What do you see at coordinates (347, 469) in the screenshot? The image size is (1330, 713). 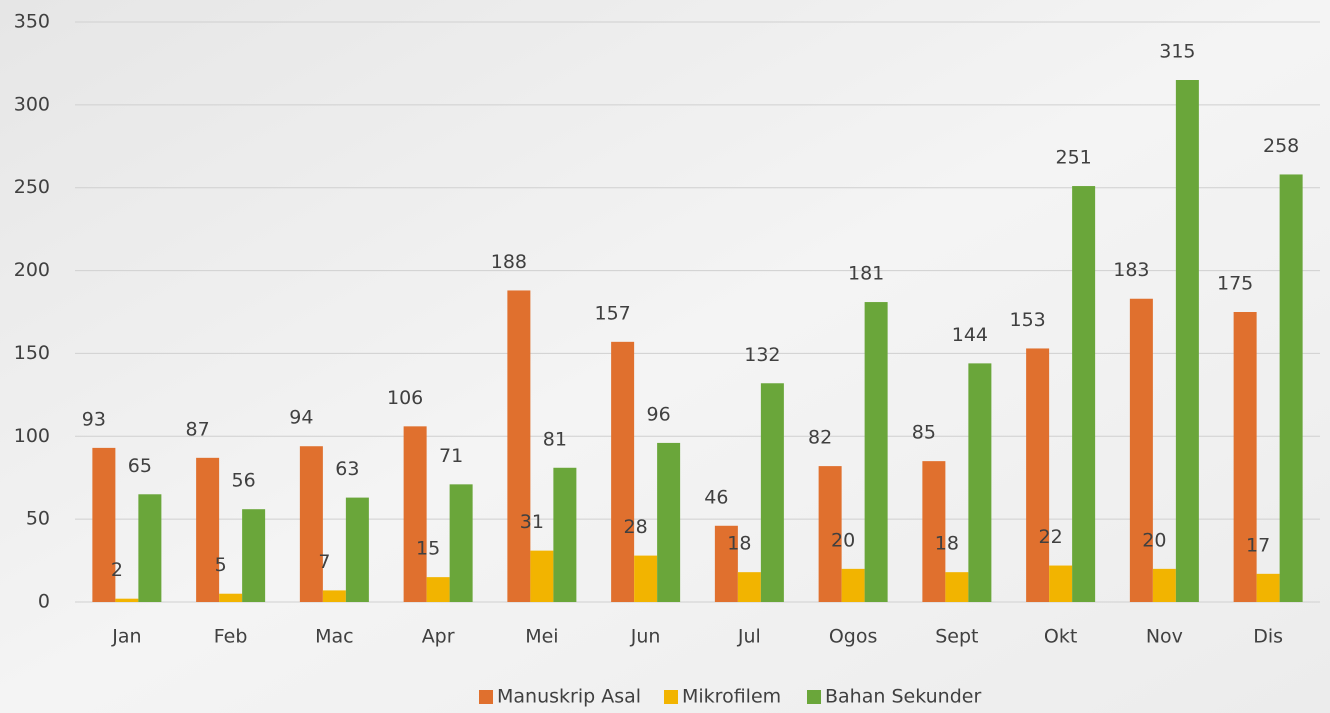 I see `data-label: 63` at bounding box center [347, 469].